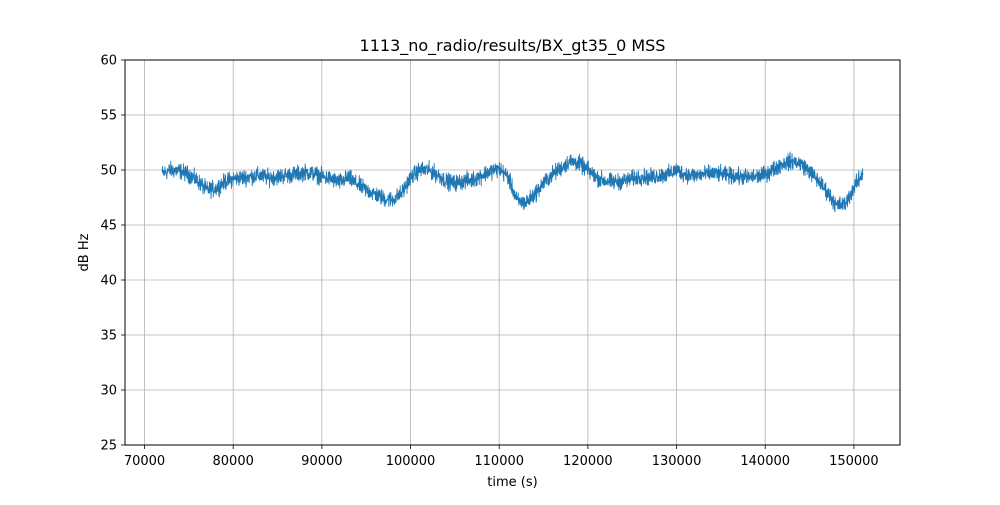  Describe the element at coordinates (108, 226) in the screenshot. I see `y-tick-label: 45` at that location.